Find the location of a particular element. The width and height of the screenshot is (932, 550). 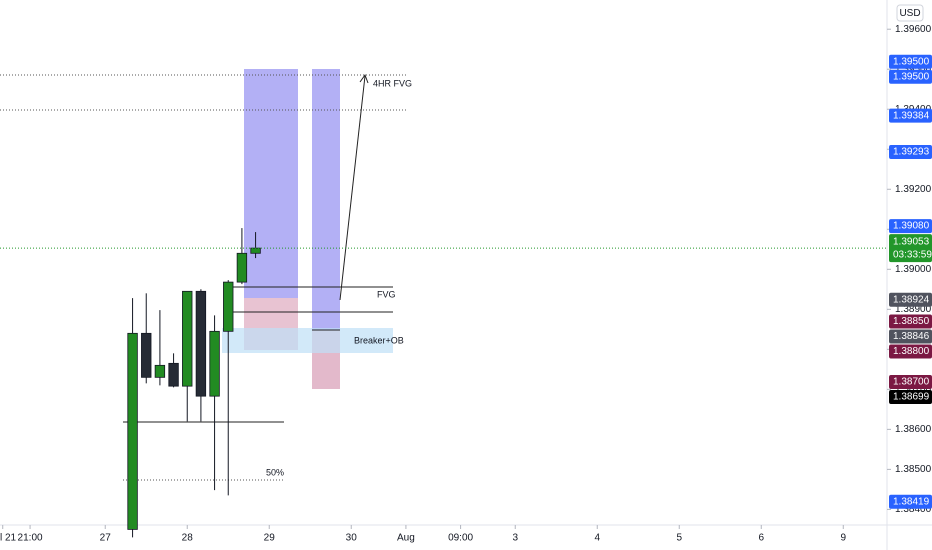

price-badge-label: 1.39293 is located at coordinates (911, 152).